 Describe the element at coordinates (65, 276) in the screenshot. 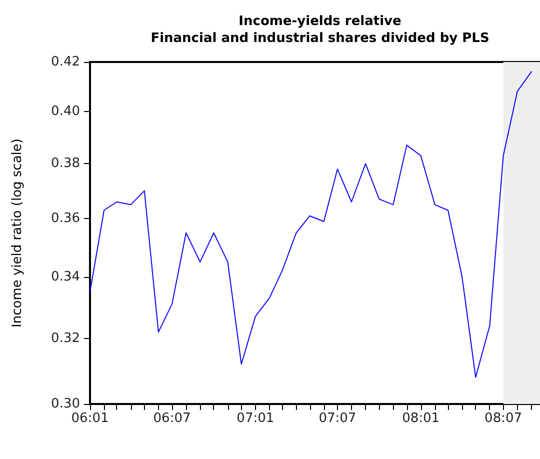

I see `y-tick-label: 0.34` at that location.